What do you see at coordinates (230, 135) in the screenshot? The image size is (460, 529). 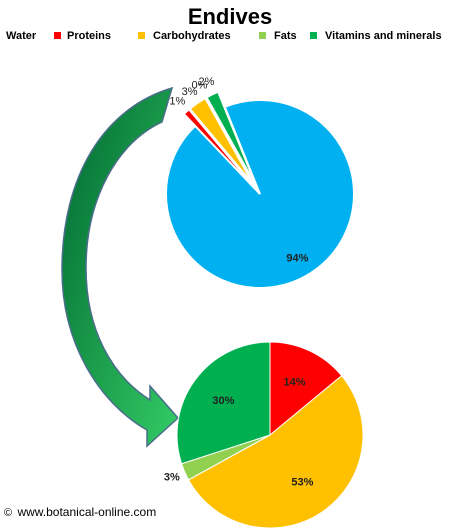 I see `pie1-slice-vitamins-and-minerals` at bounding box center [230, 135].